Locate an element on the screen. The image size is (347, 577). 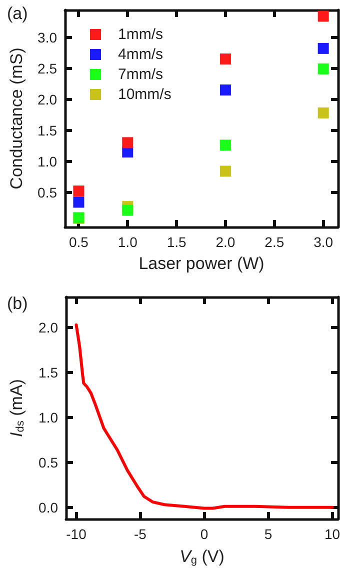
x-tick-label: -10 is located at coordinates (76, 534).